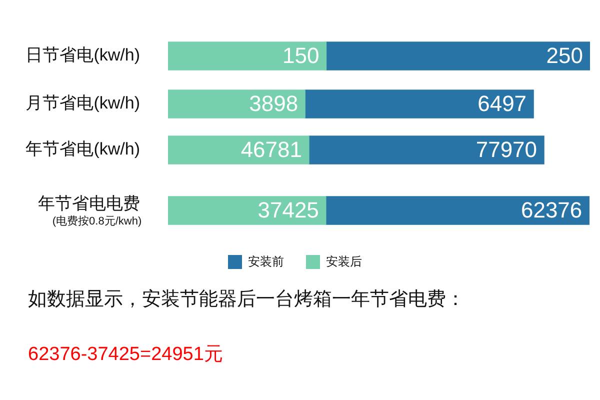 This screenshot has width=600, height=400. What do you see at coordinates (89, 204) in the screenshot?
I see `y-tick-label: 年节省电电费` at bounding box center [89, 204].